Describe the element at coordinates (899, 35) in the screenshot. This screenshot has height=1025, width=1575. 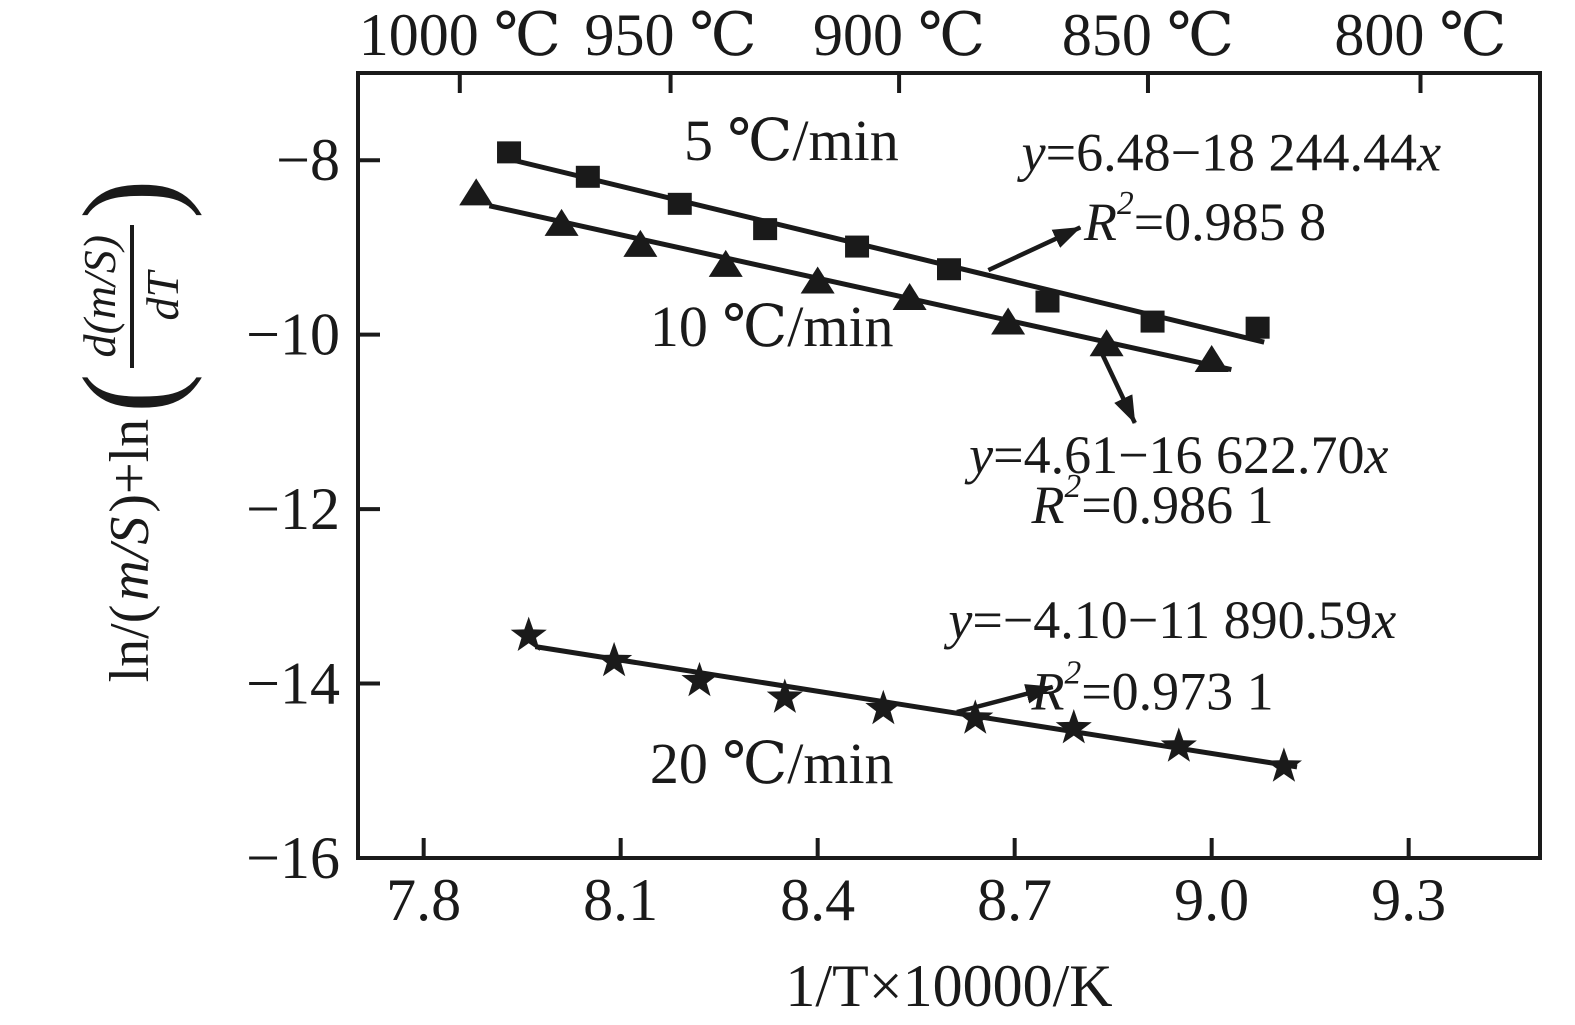
I see `top-axis-tick-label: 900 ℃` at that location.